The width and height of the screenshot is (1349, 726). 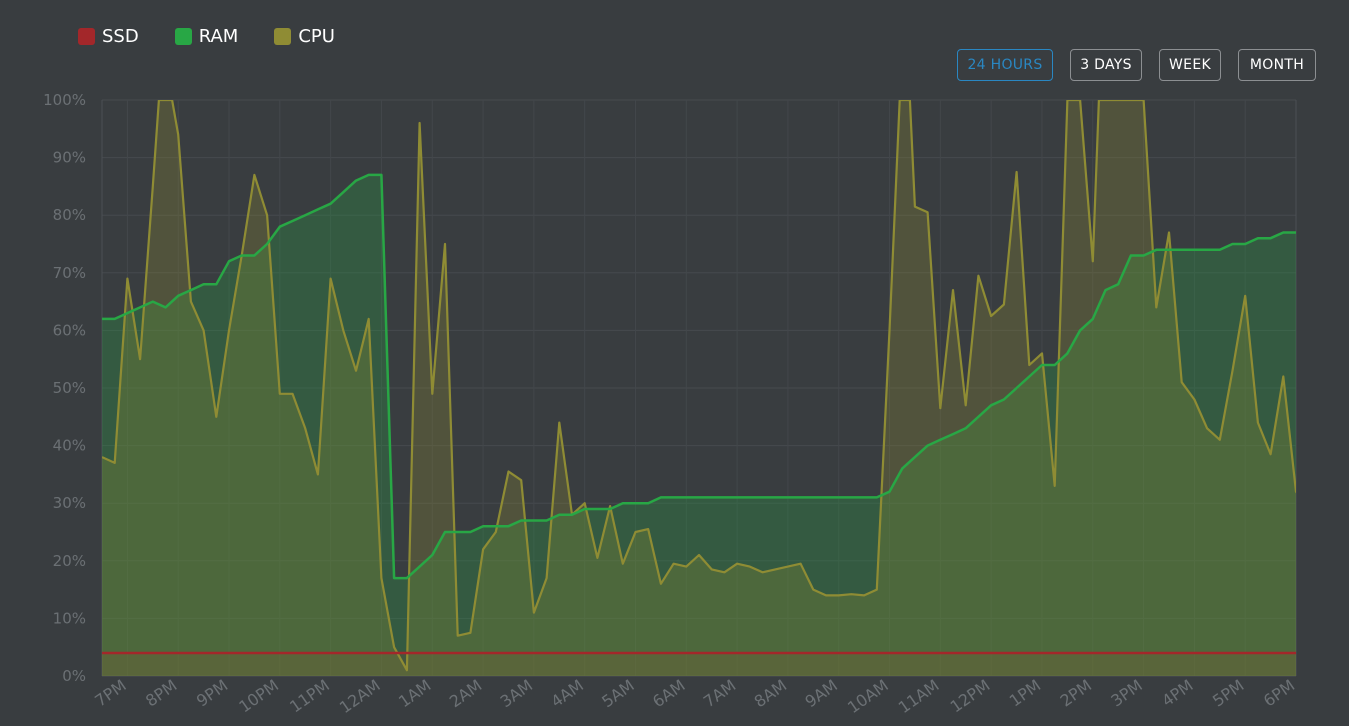 What do you see at coordinates (283, 36) in the screenshot?
I see `legend-swatch-cpu` at bounding box center [283, 36].